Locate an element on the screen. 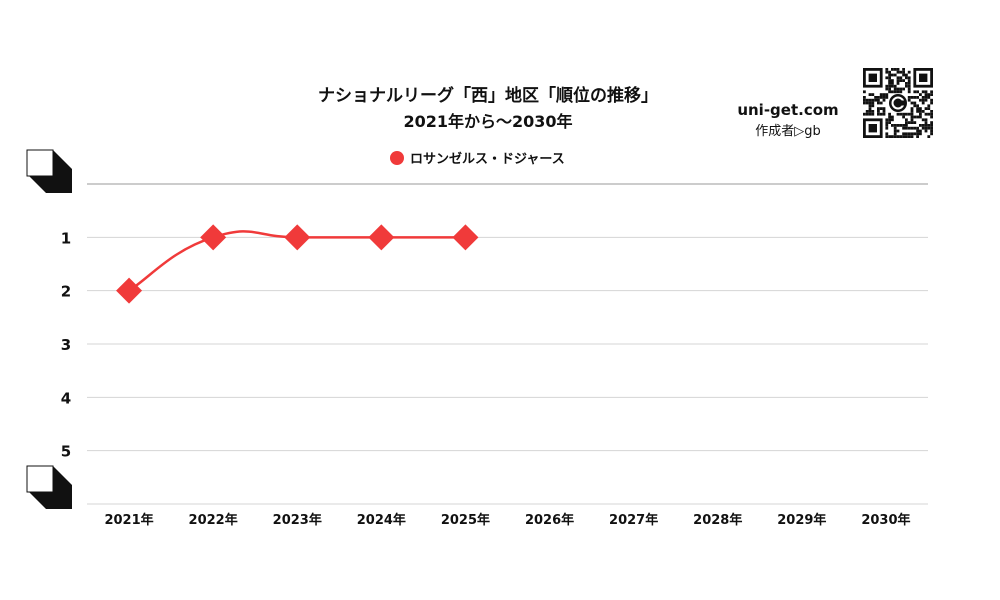 This screenshot has width=1000, height=600. data-points is located at coordinates (297, 264).